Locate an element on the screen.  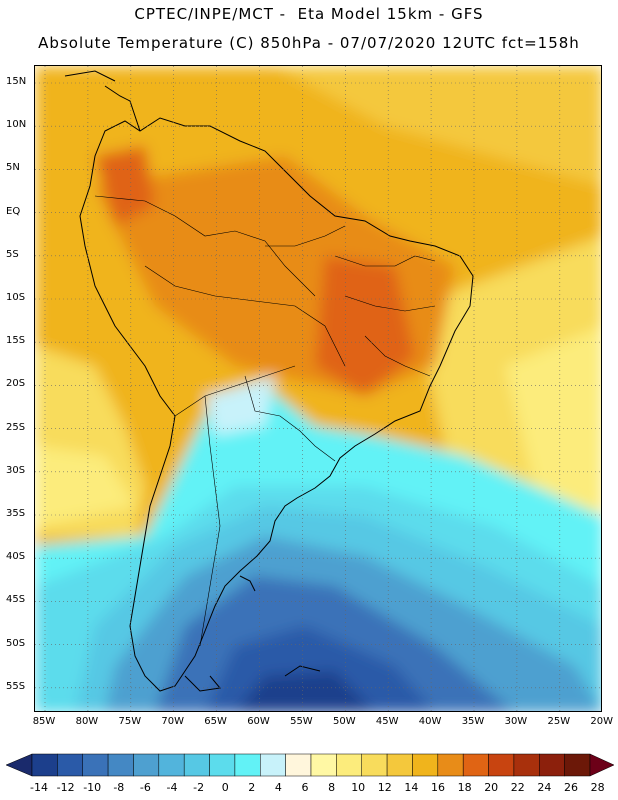
colorbar-tick-label: -8 is located at coordinates (119, 787).